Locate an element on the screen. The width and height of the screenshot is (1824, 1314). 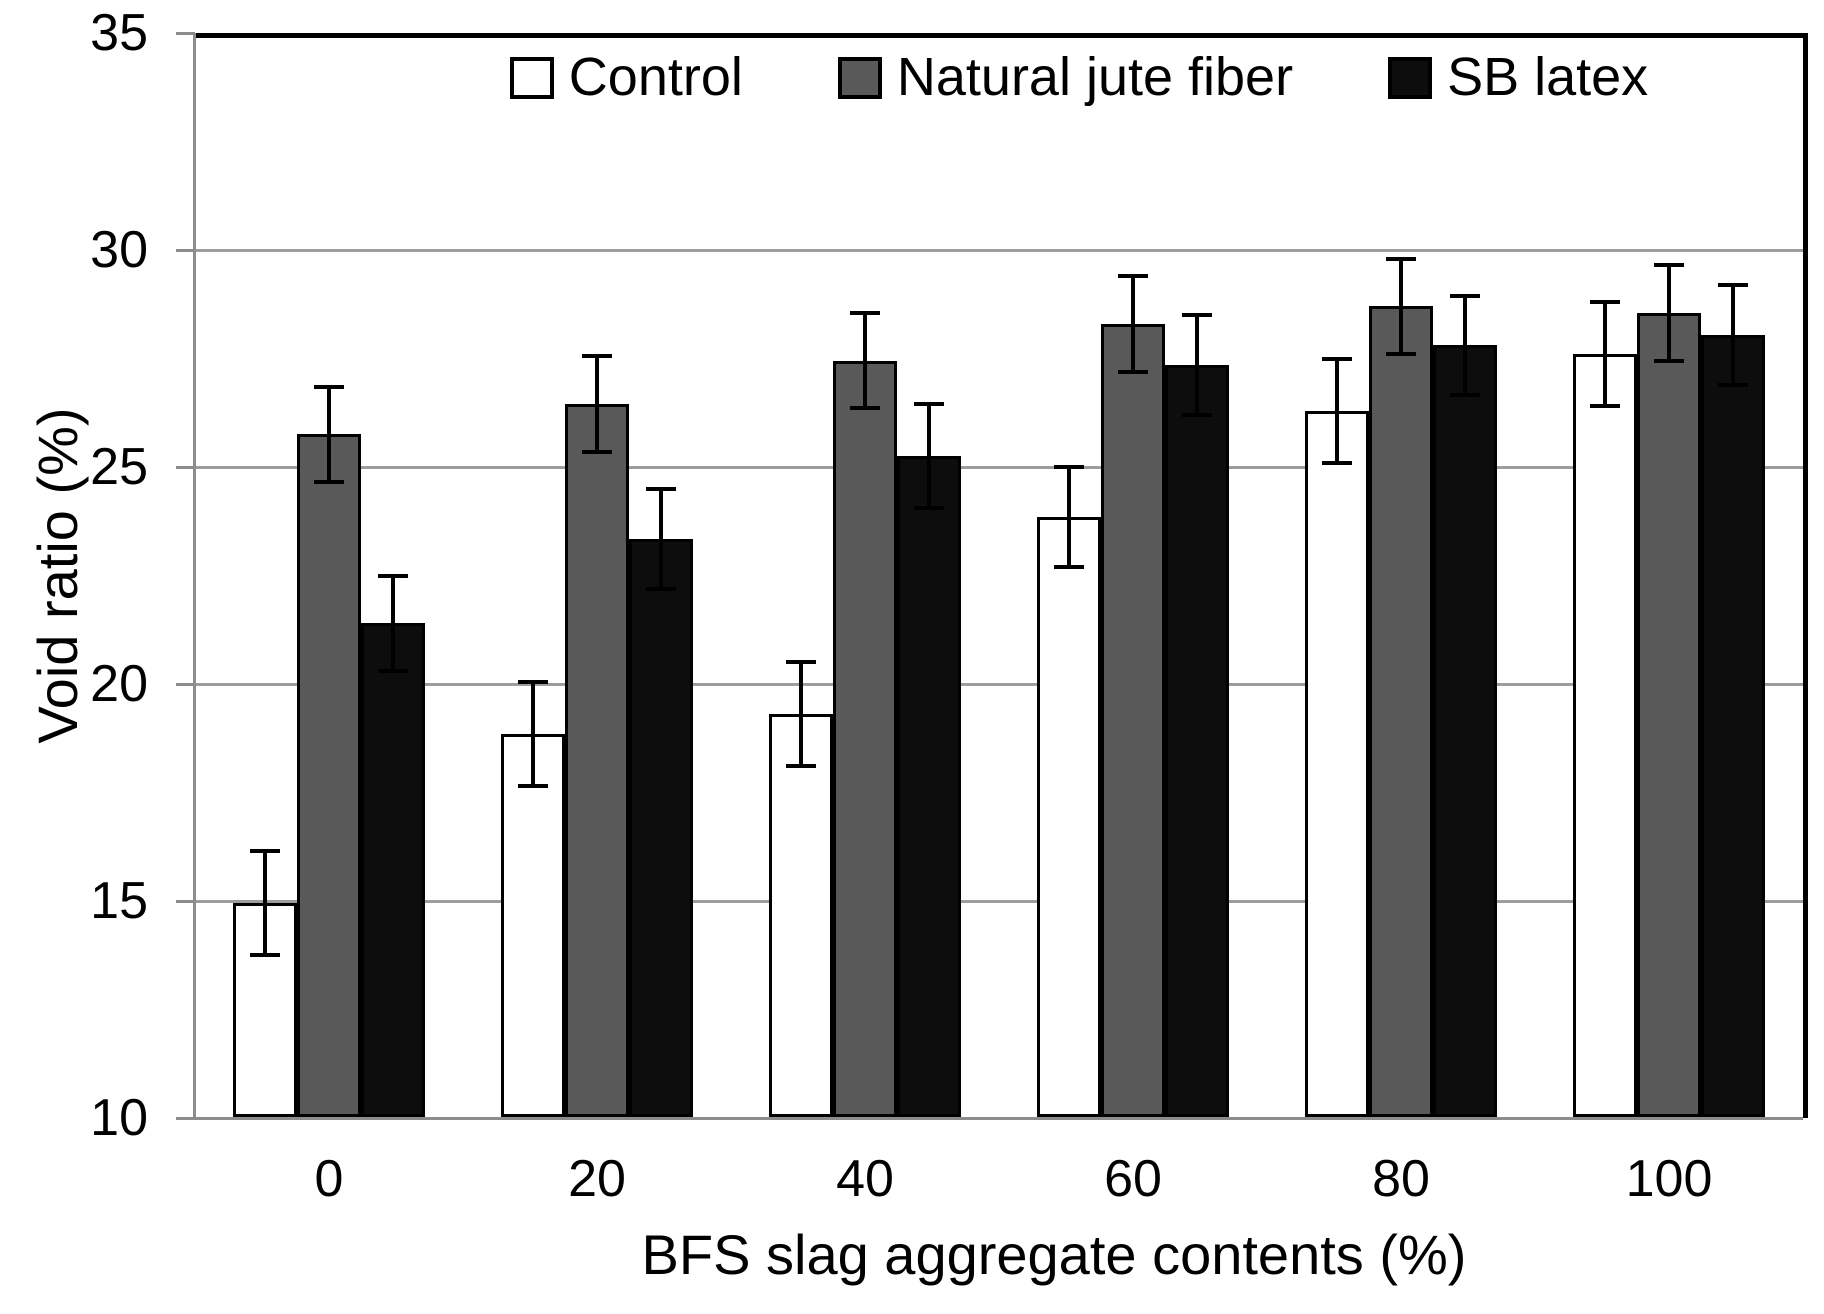
legend-label: Control is located at coordinates (655, 77).